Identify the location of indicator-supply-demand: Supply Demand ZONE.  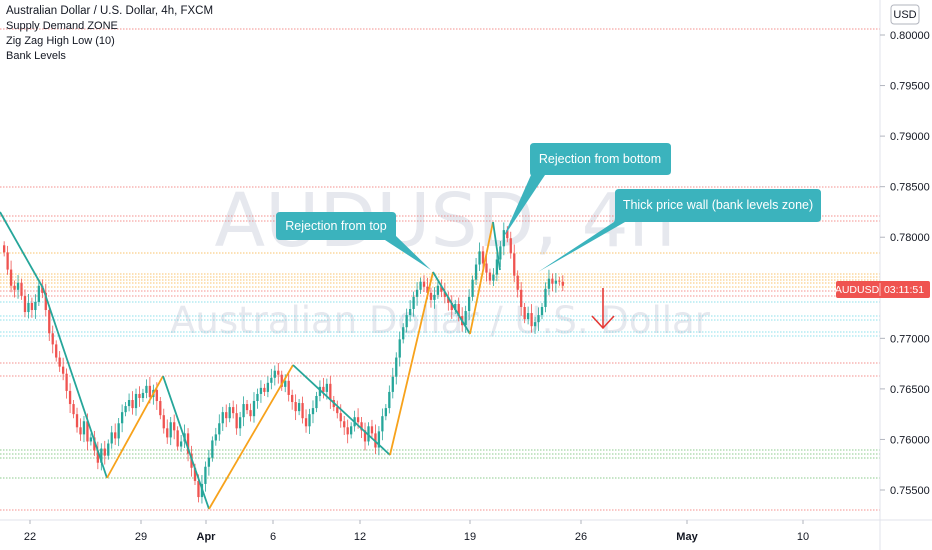
(62, 26).